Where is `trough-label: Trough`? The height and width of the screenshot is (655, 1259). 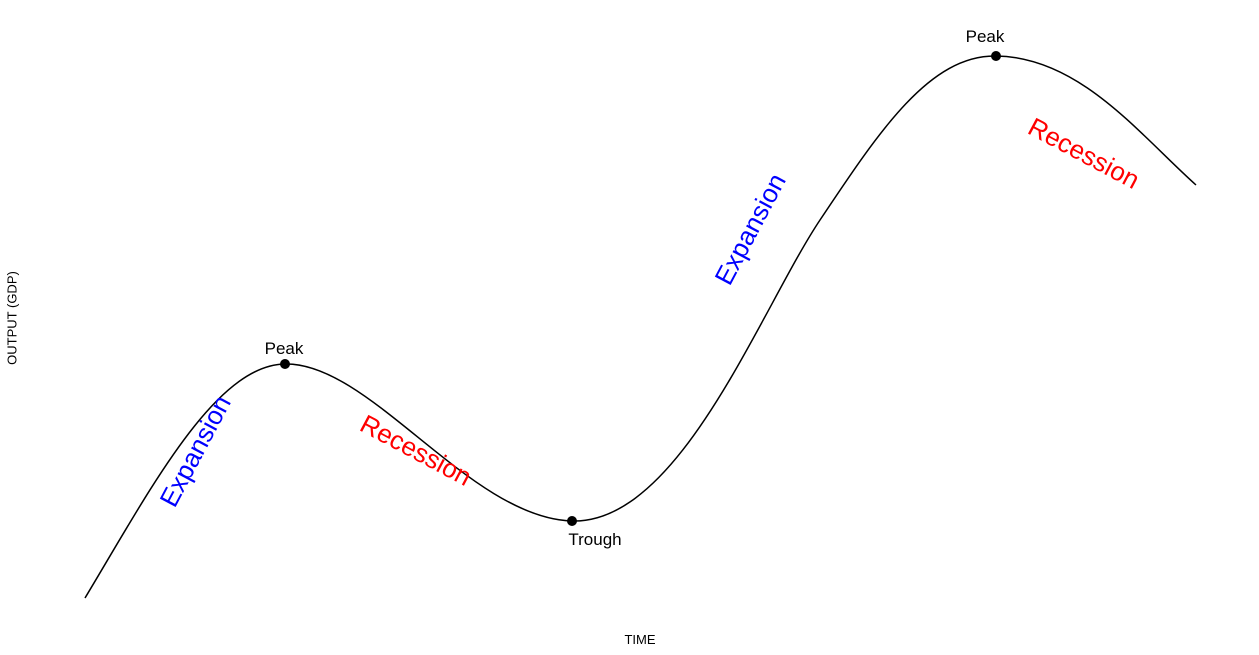 trough-label: Trough is located at coordinates (594, 539).